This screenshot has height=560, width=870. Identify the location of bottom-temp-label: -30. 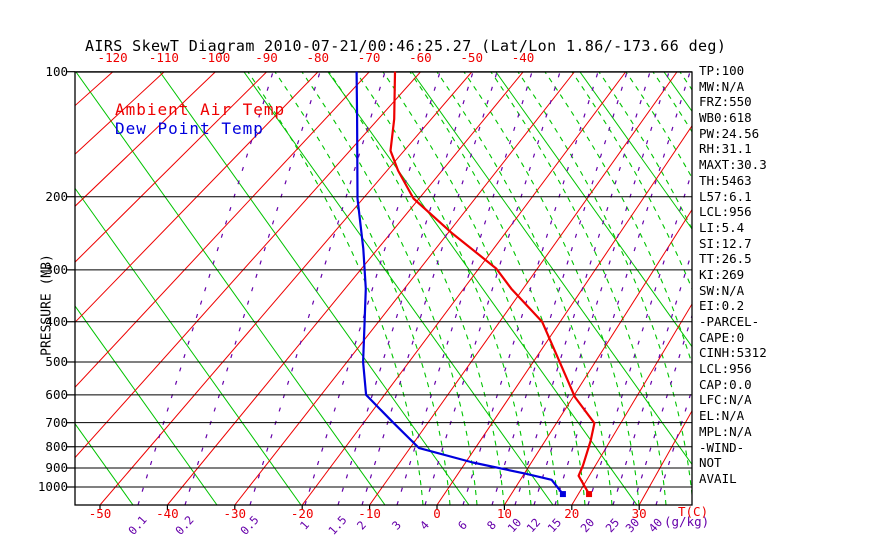
(235, 513).